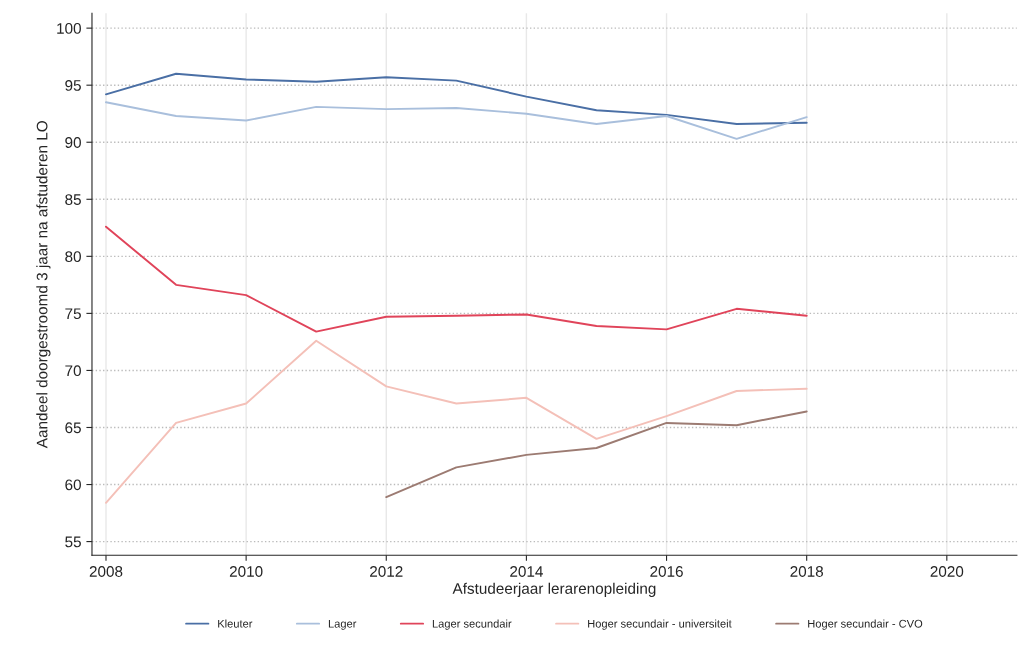 This screenshot has width=1022, height=665. I want to click on y-tick-label: 100, so click(69, 28).